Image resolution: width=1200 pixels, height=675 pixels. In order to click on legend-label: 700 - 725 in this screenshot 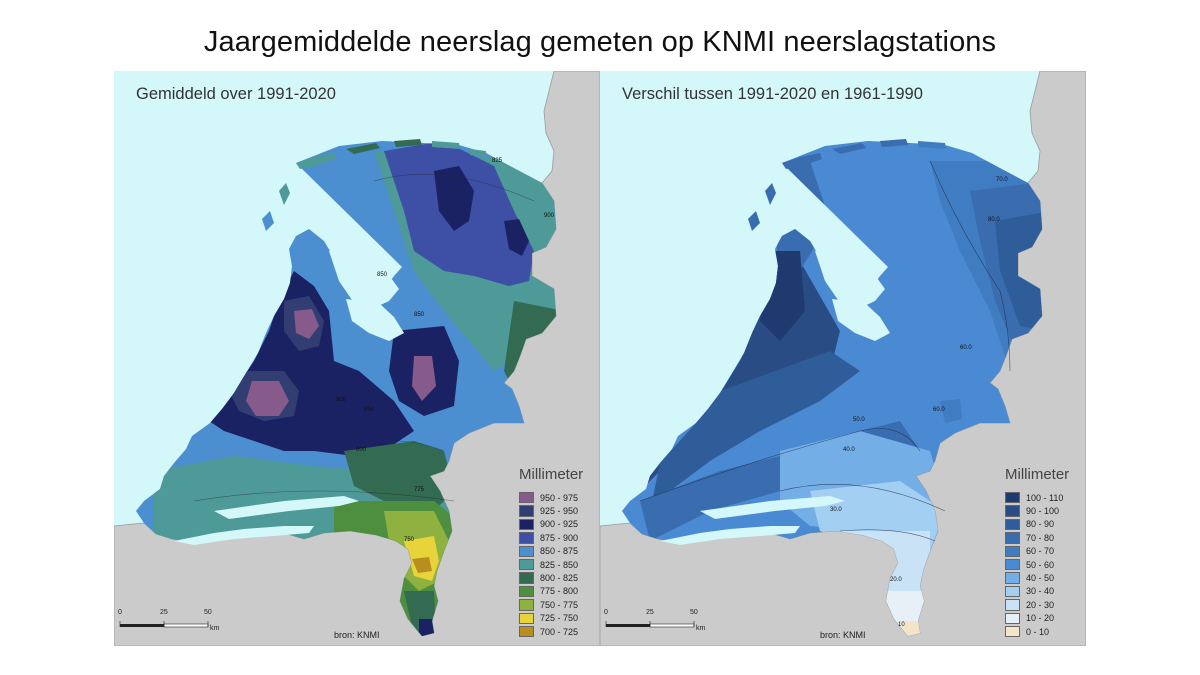, I will do `click(559, 631)`.